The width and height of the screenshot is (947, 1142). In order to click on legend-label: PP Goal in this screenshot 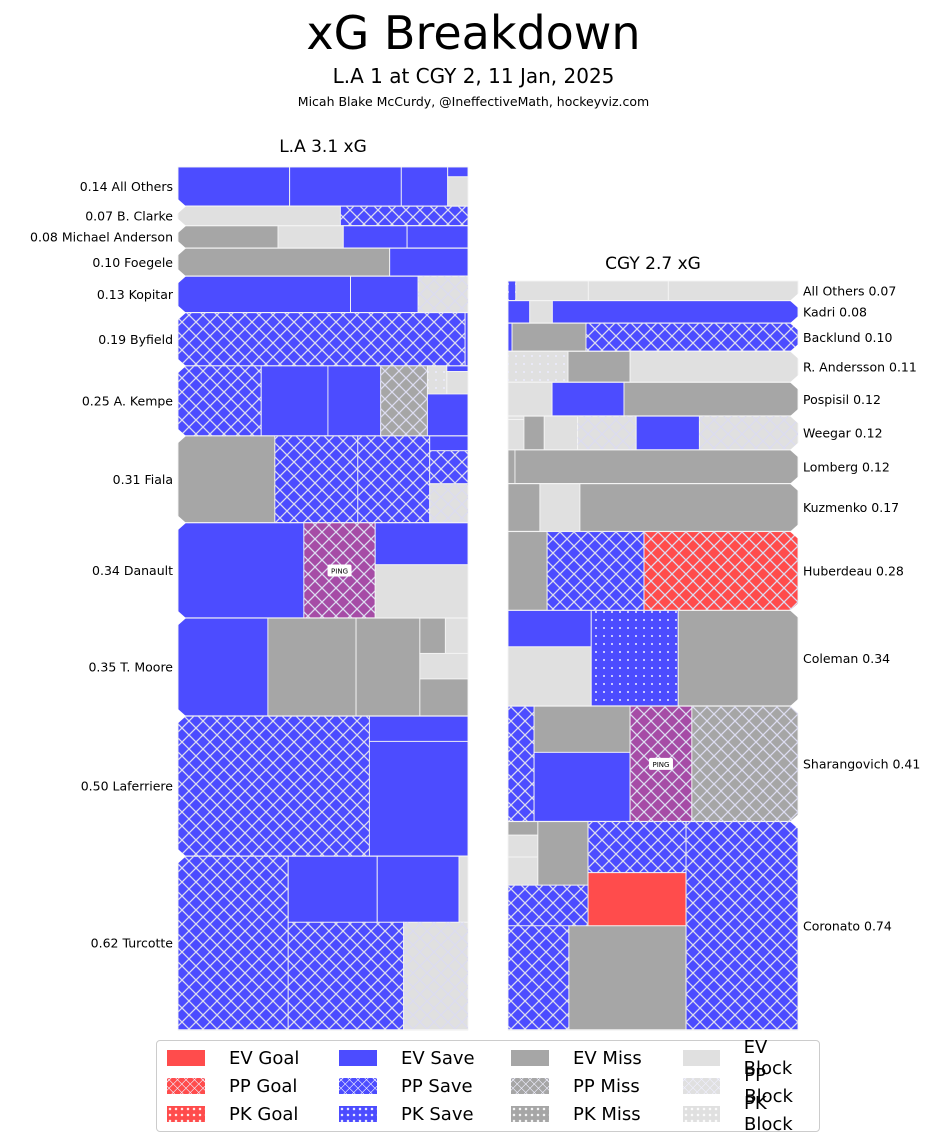, I will do `click(263, 1086)`.